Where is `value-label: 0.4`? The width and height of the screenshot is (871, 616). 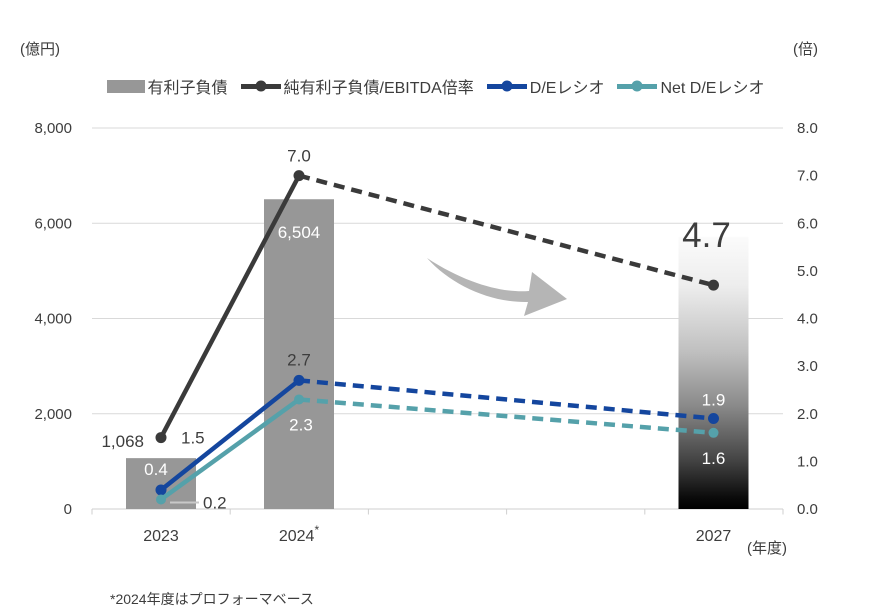 value-label: 0.4 is located at coordinates (156, 469).